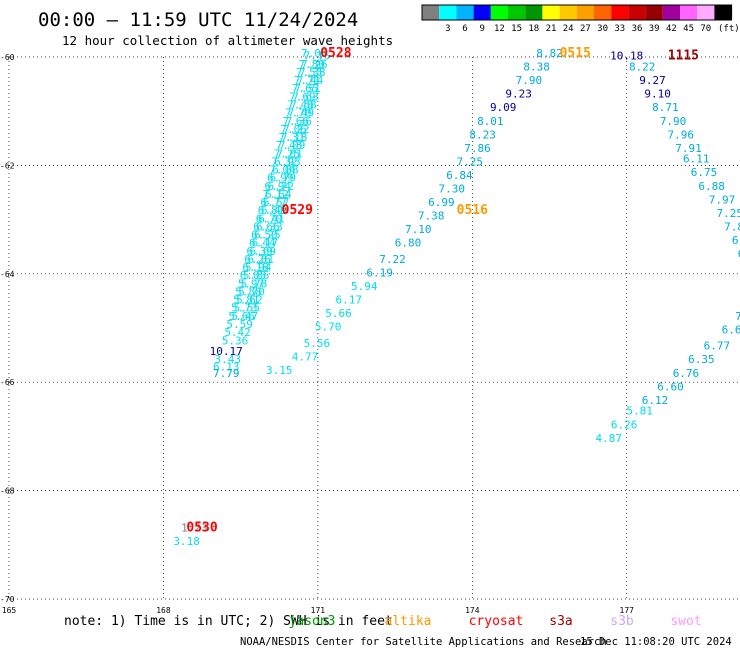 This screenshot has height=650, width=740. Describe the element at coordinates (248, 291) in the screenshot. I see `wave-height-value: 5.88` at that location.